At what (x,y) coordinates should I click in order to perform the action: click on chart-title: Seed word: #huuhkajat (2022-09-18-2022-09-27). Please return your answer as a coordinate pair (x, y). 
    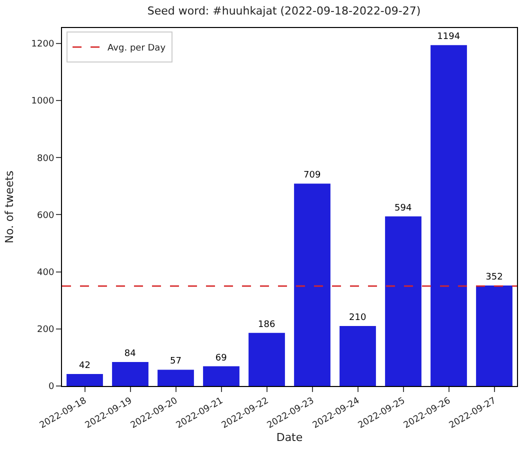
    Looking at the image, I should click on (284, 11).